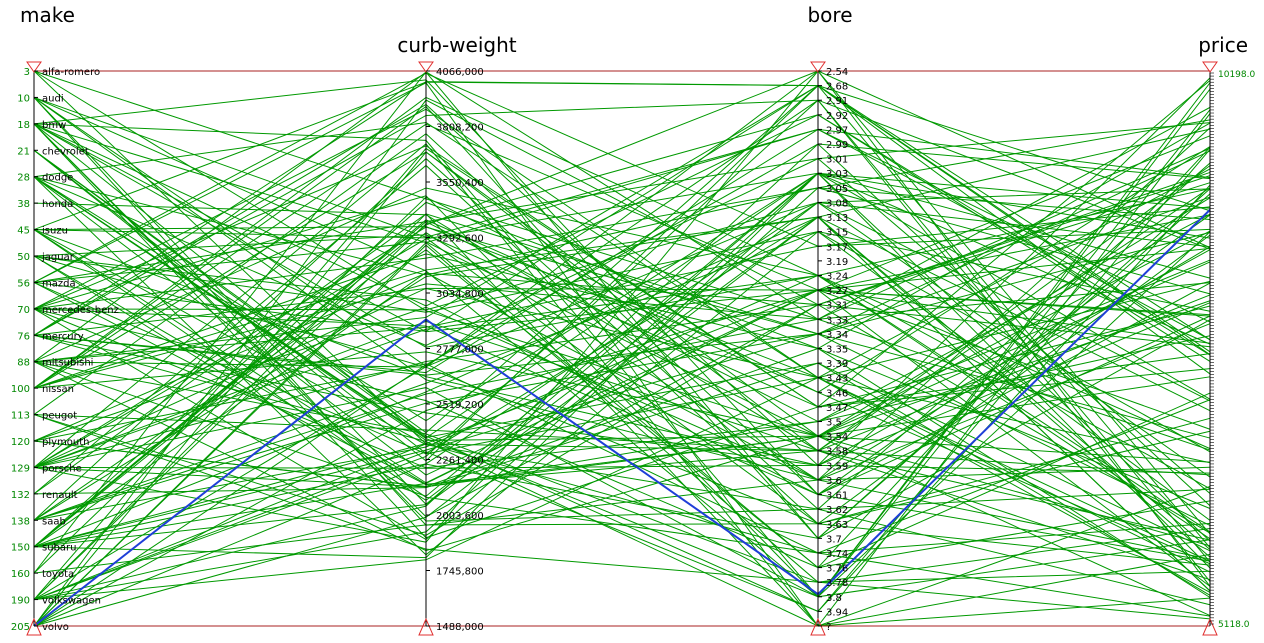 The width and height of the screenshot is (1264, 643). I want to click on bore-label: 3.46, so click(837, 393).